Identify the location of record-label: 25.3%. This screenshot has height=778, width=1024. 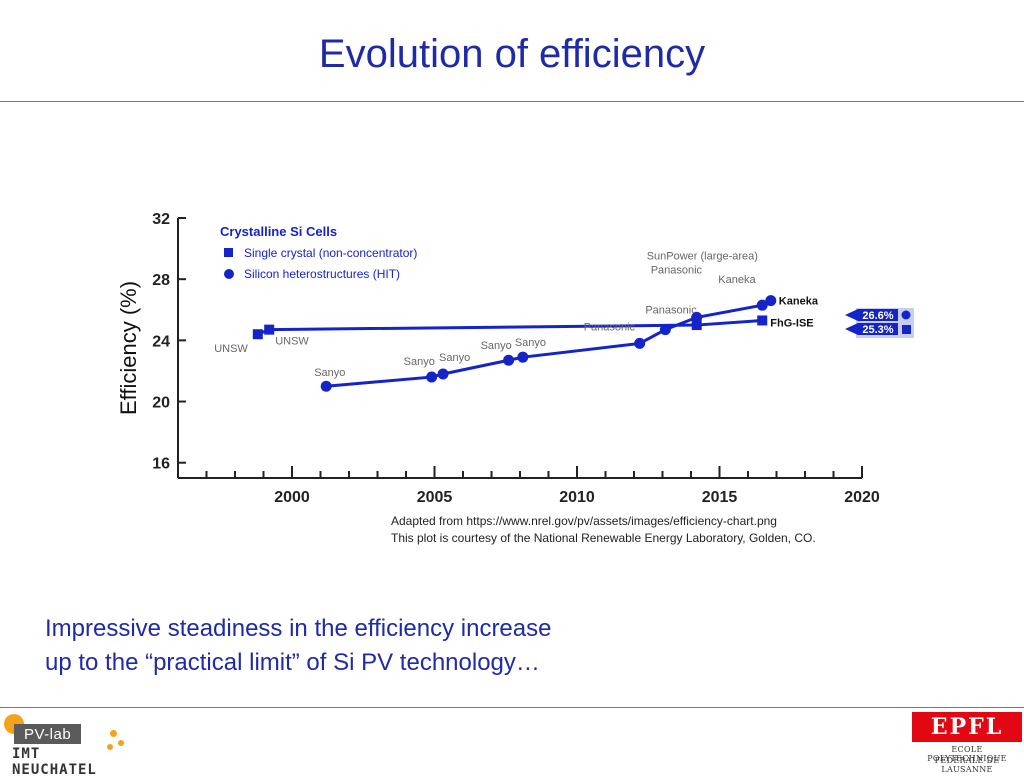
(877, 330).